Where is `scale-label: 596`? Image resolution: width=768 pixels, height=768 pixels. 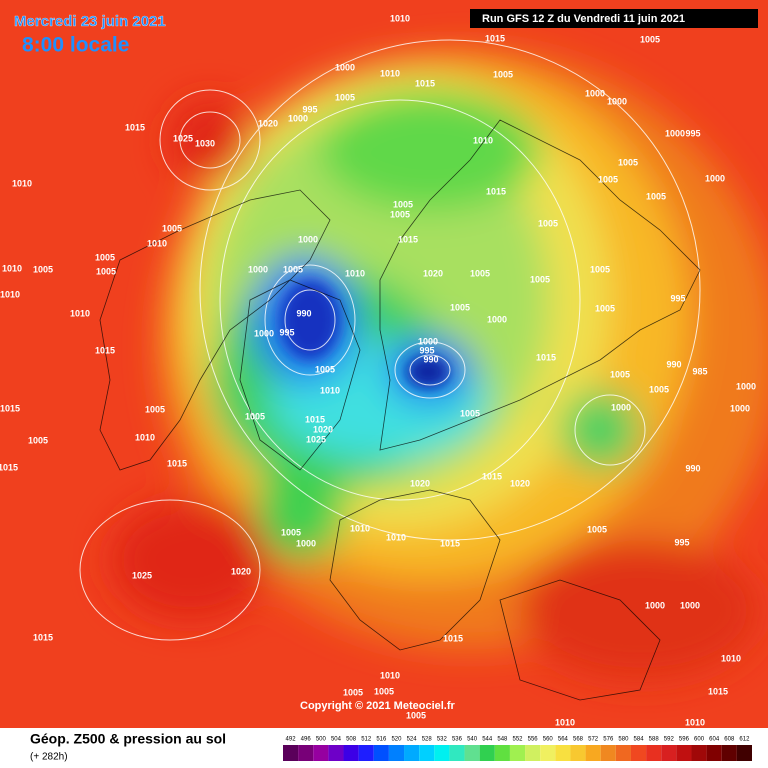 scale-label: 596 is located at coordinates (684, 740).